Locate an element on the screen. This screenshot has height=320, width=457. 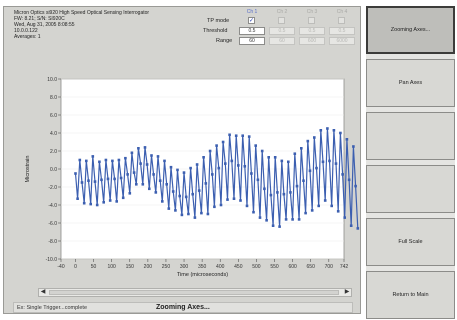
threshold-label: Threshold is located at coordinates (215, 31).